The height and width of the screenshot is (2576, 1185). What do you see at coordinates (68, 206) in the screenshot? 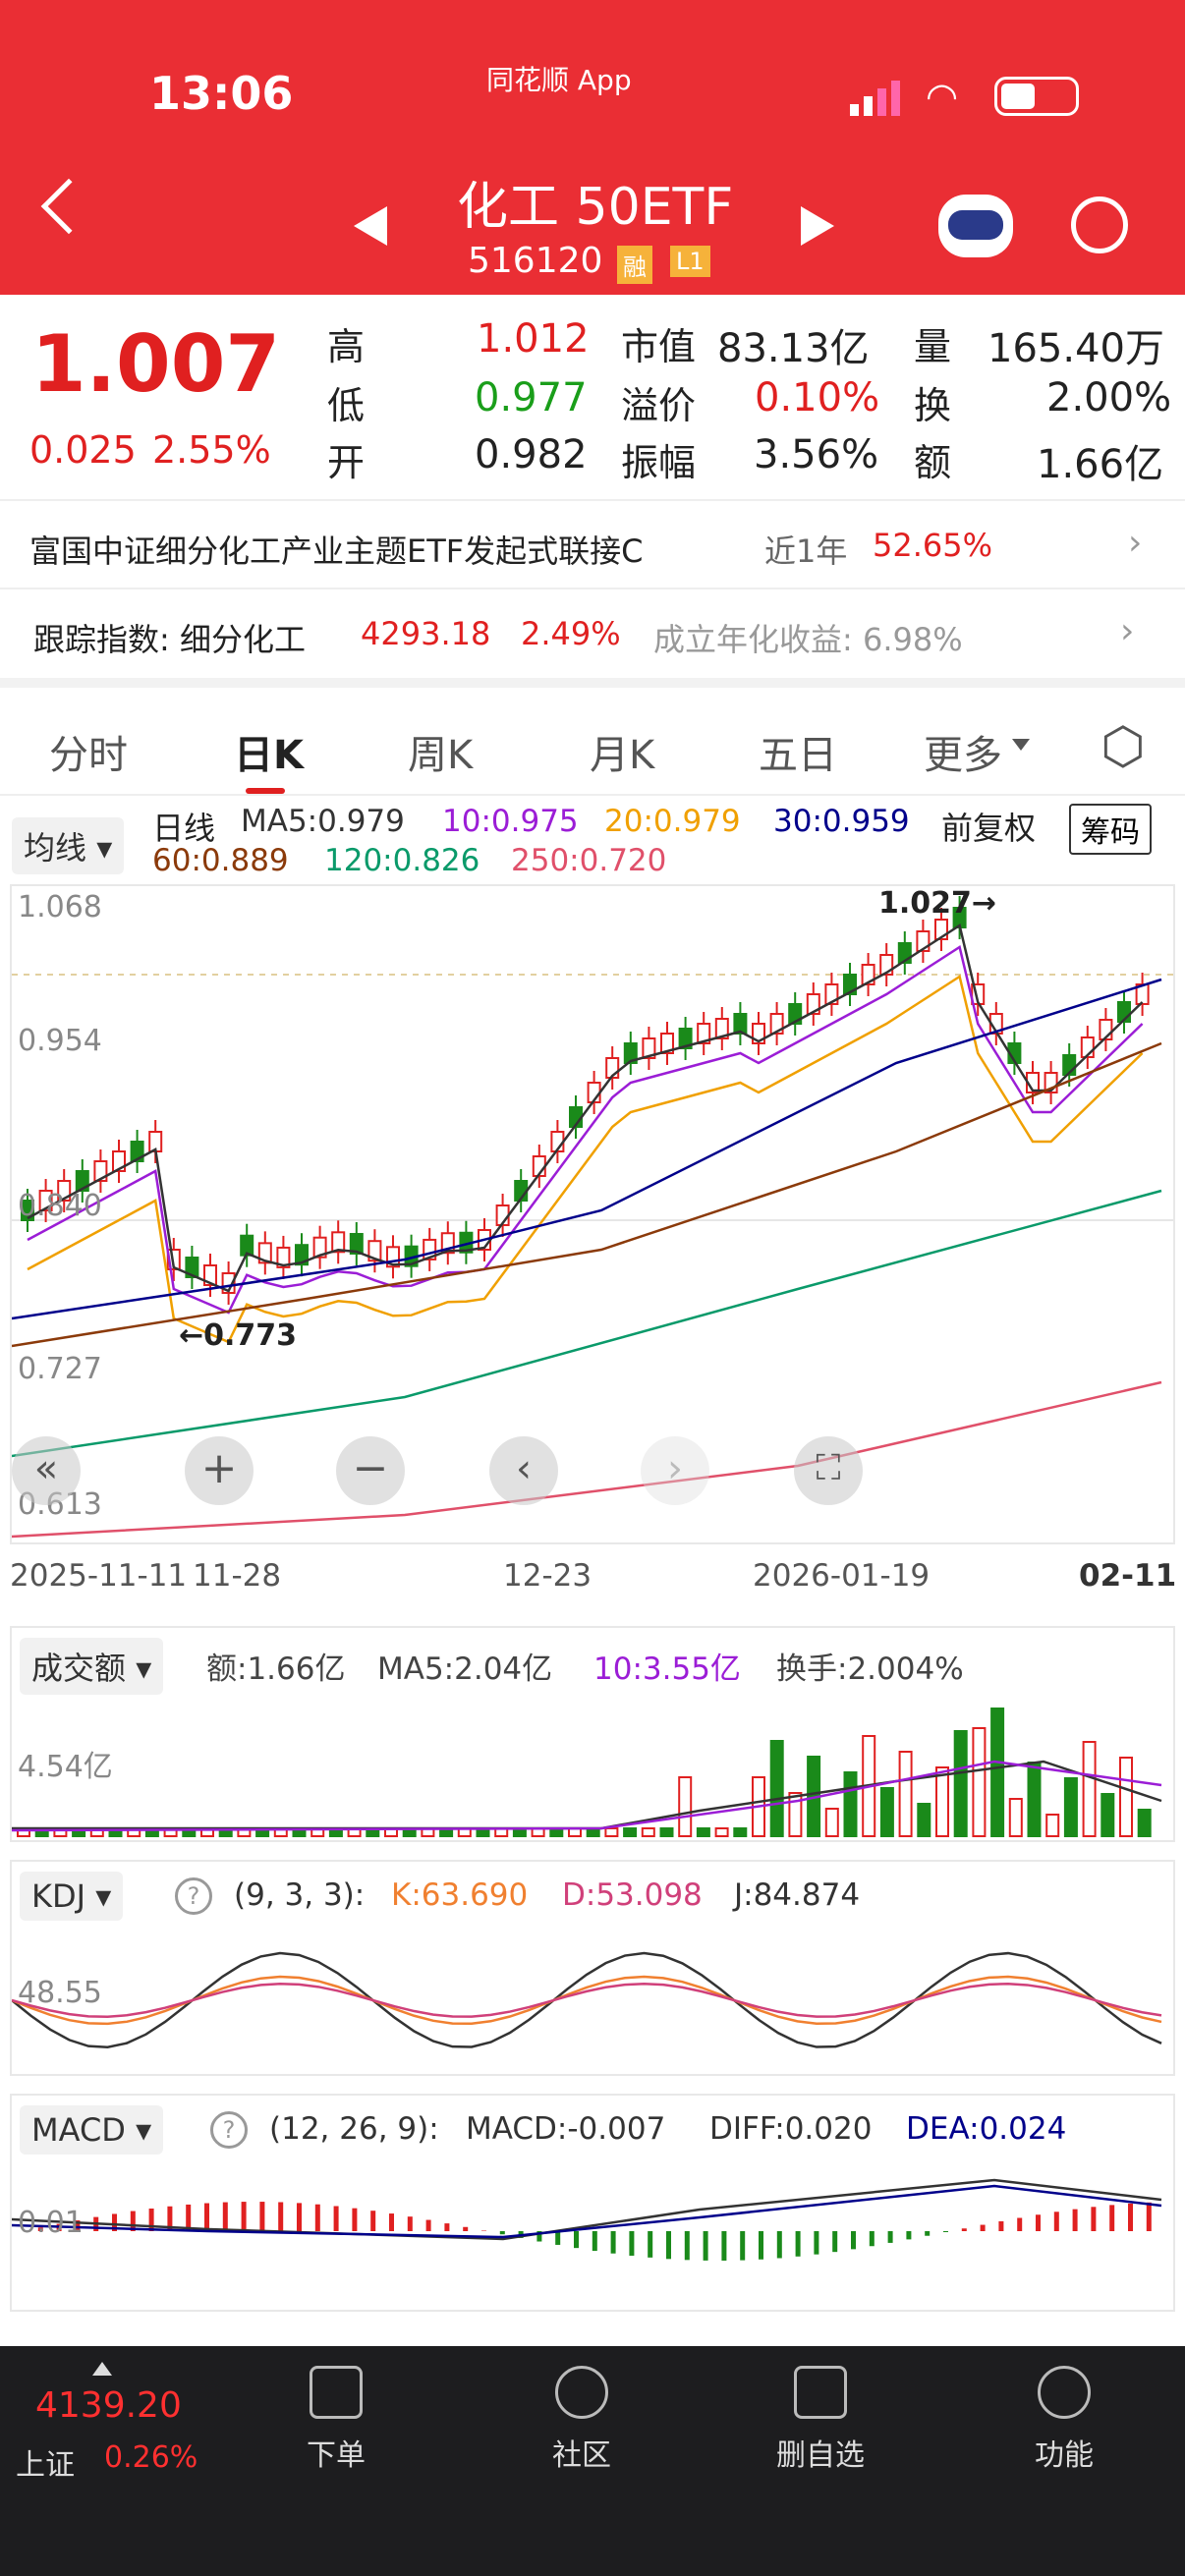
I see `back-icon` at bounding box center [68, 206].